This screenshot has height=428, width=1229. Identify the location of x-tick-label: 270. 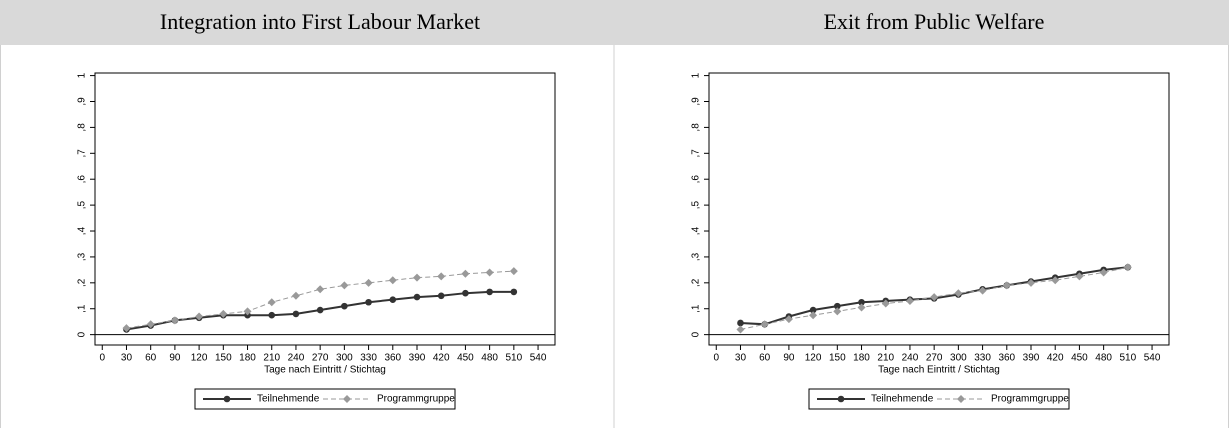
(934, 358).